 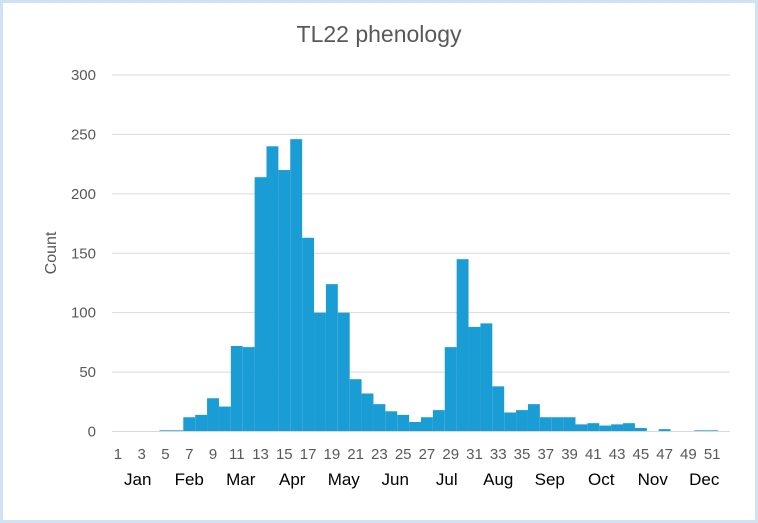 What do you see at coordinates (617, 454) in the screenshot?
I see `x-tick-label: 43` at bounding box center [617, 454].